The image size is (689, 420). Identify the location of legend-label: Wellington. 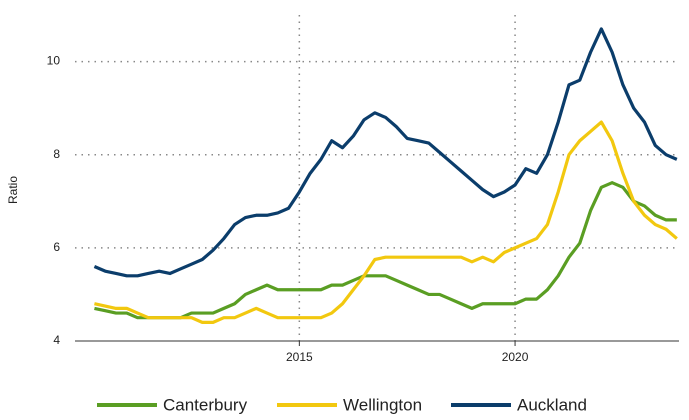
(382, 404).